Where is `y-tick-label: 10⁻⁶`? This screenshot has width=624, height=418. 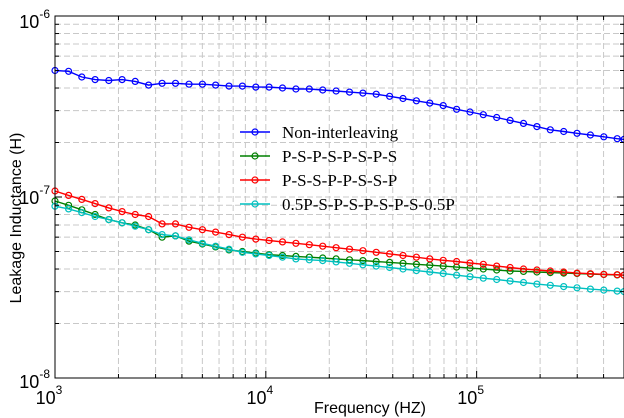
y-tick-label: 10⁻⁶ is located at coordinates (34, 19).